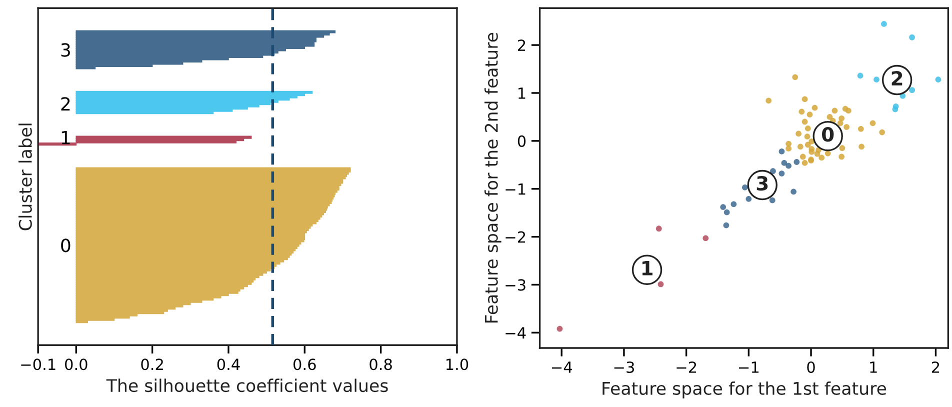 The width and height of the screenshot is (952, 407). I want to click on annotation: 1, so click(647, 268).